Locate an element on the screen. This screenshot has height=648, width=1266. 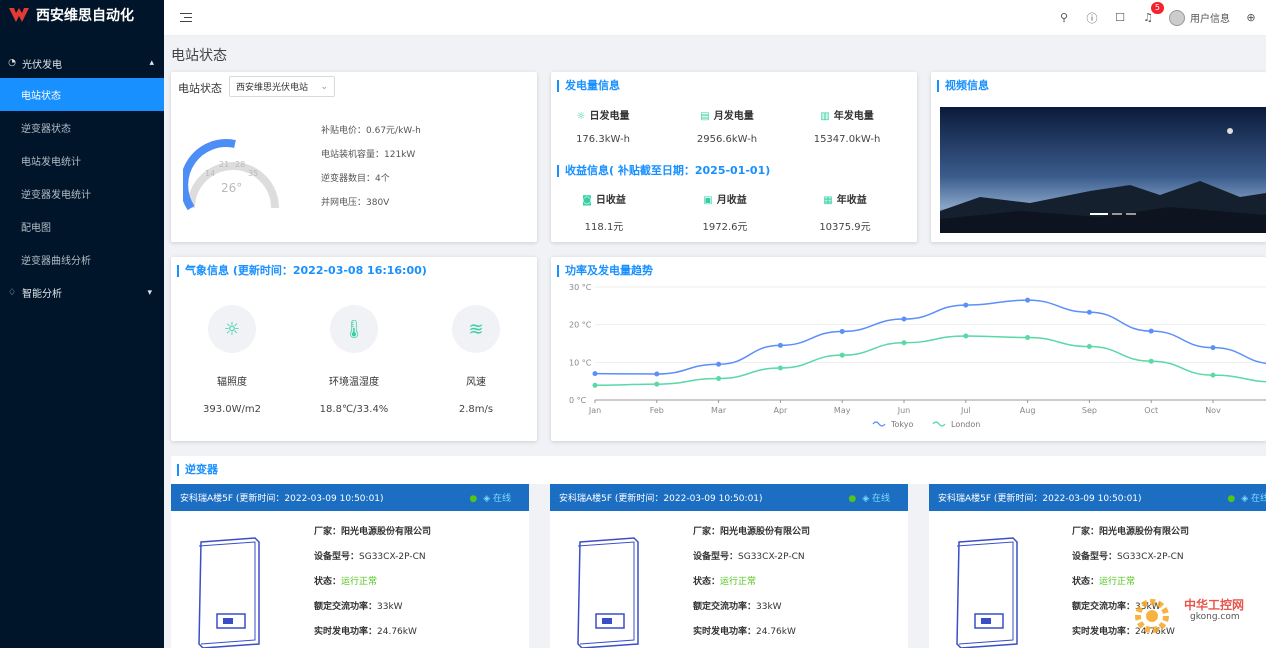
irradiance: ☼ 辐照度 393.0W/m2 is located at coordinates (232, 360).